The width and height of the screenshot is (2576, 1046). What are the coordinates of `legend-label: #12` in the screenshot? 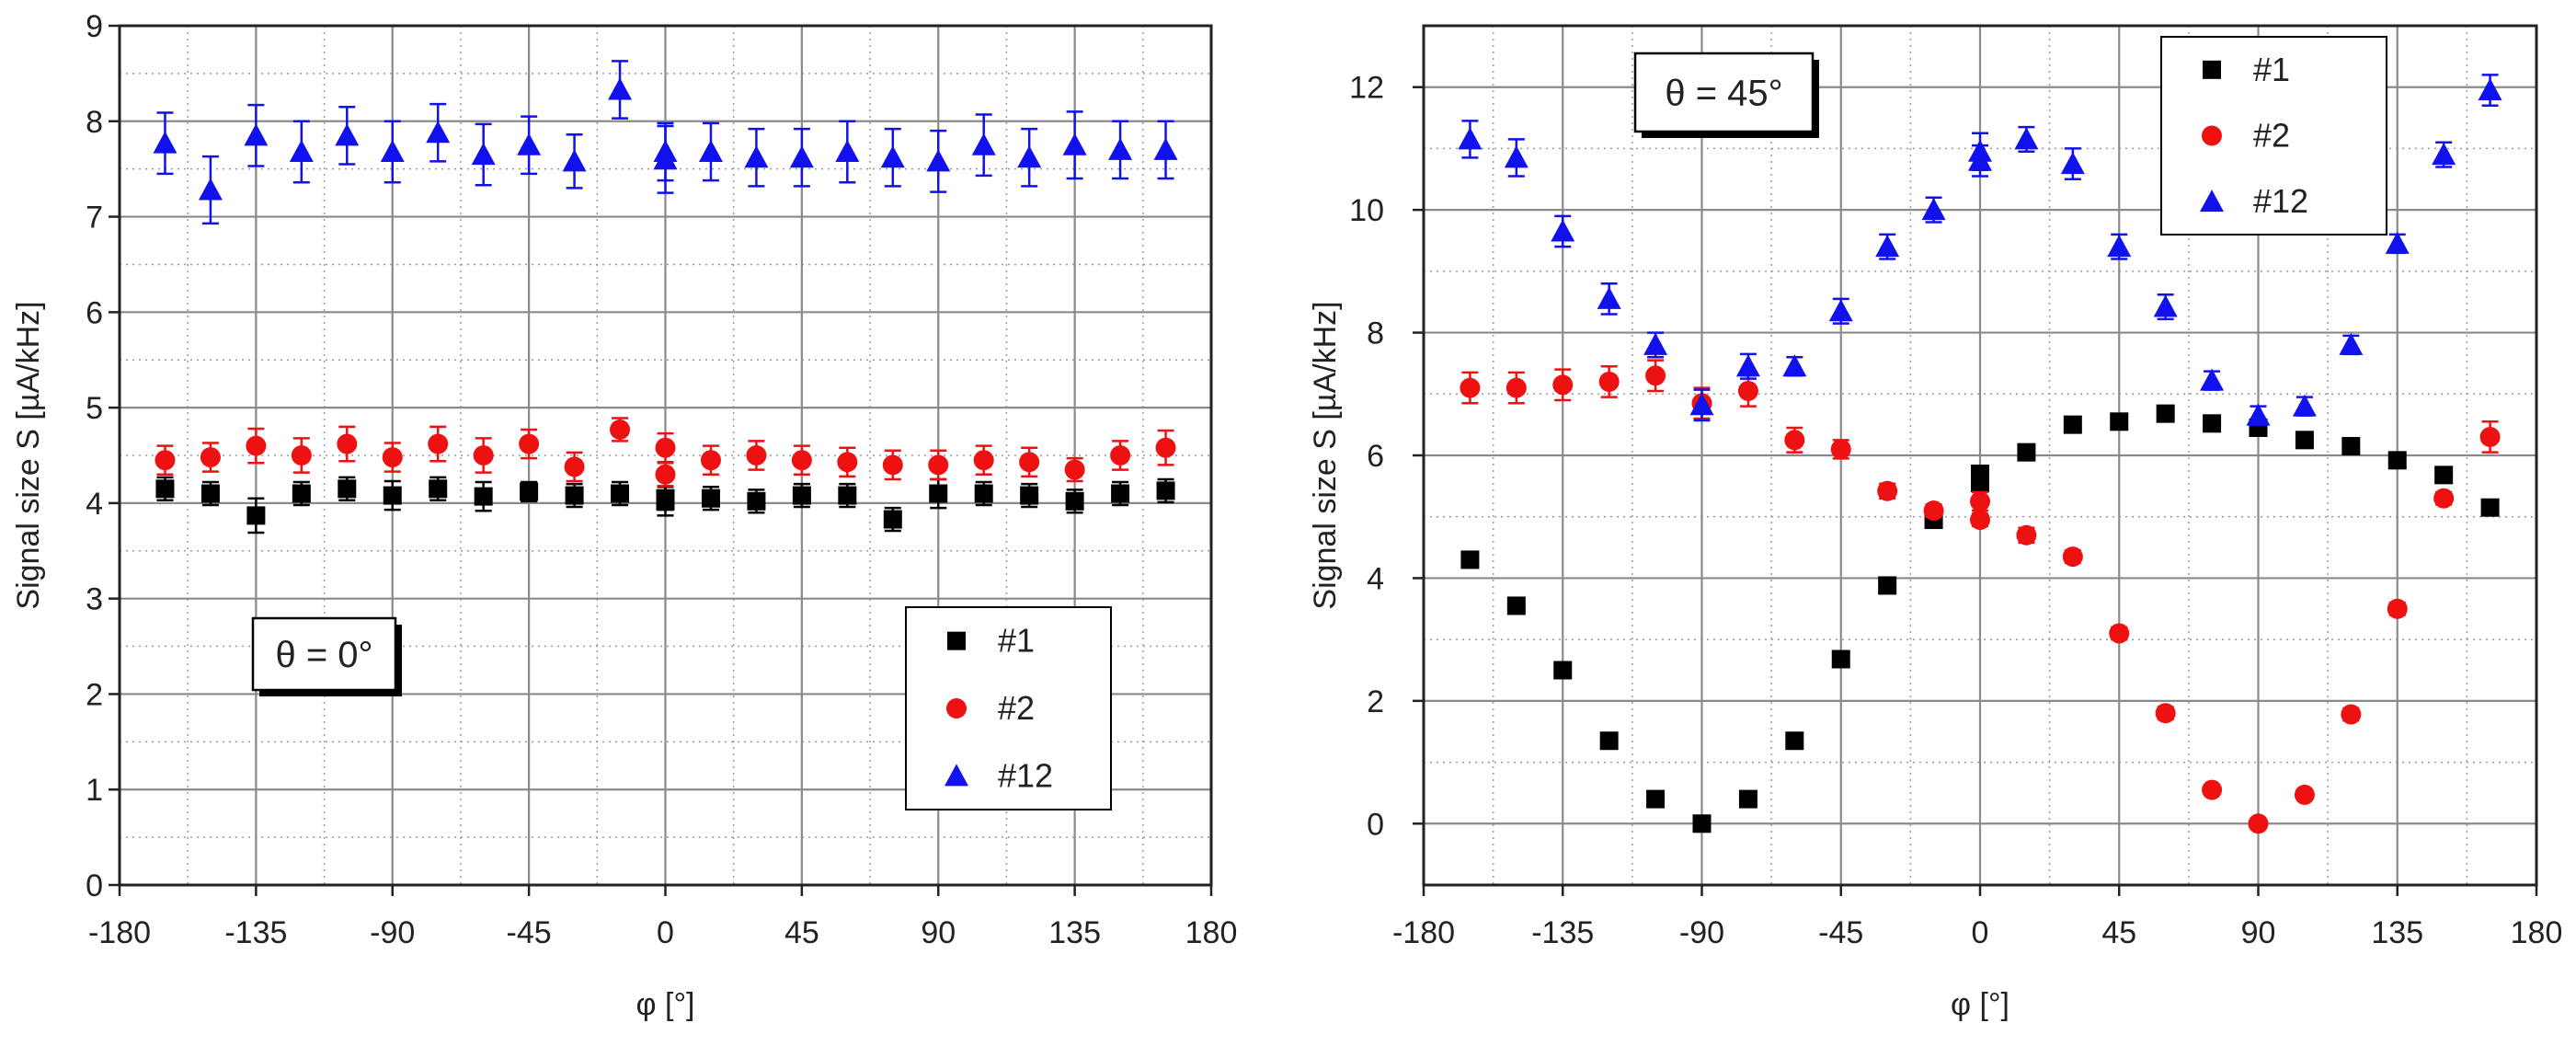 It's located at (2281, 201).